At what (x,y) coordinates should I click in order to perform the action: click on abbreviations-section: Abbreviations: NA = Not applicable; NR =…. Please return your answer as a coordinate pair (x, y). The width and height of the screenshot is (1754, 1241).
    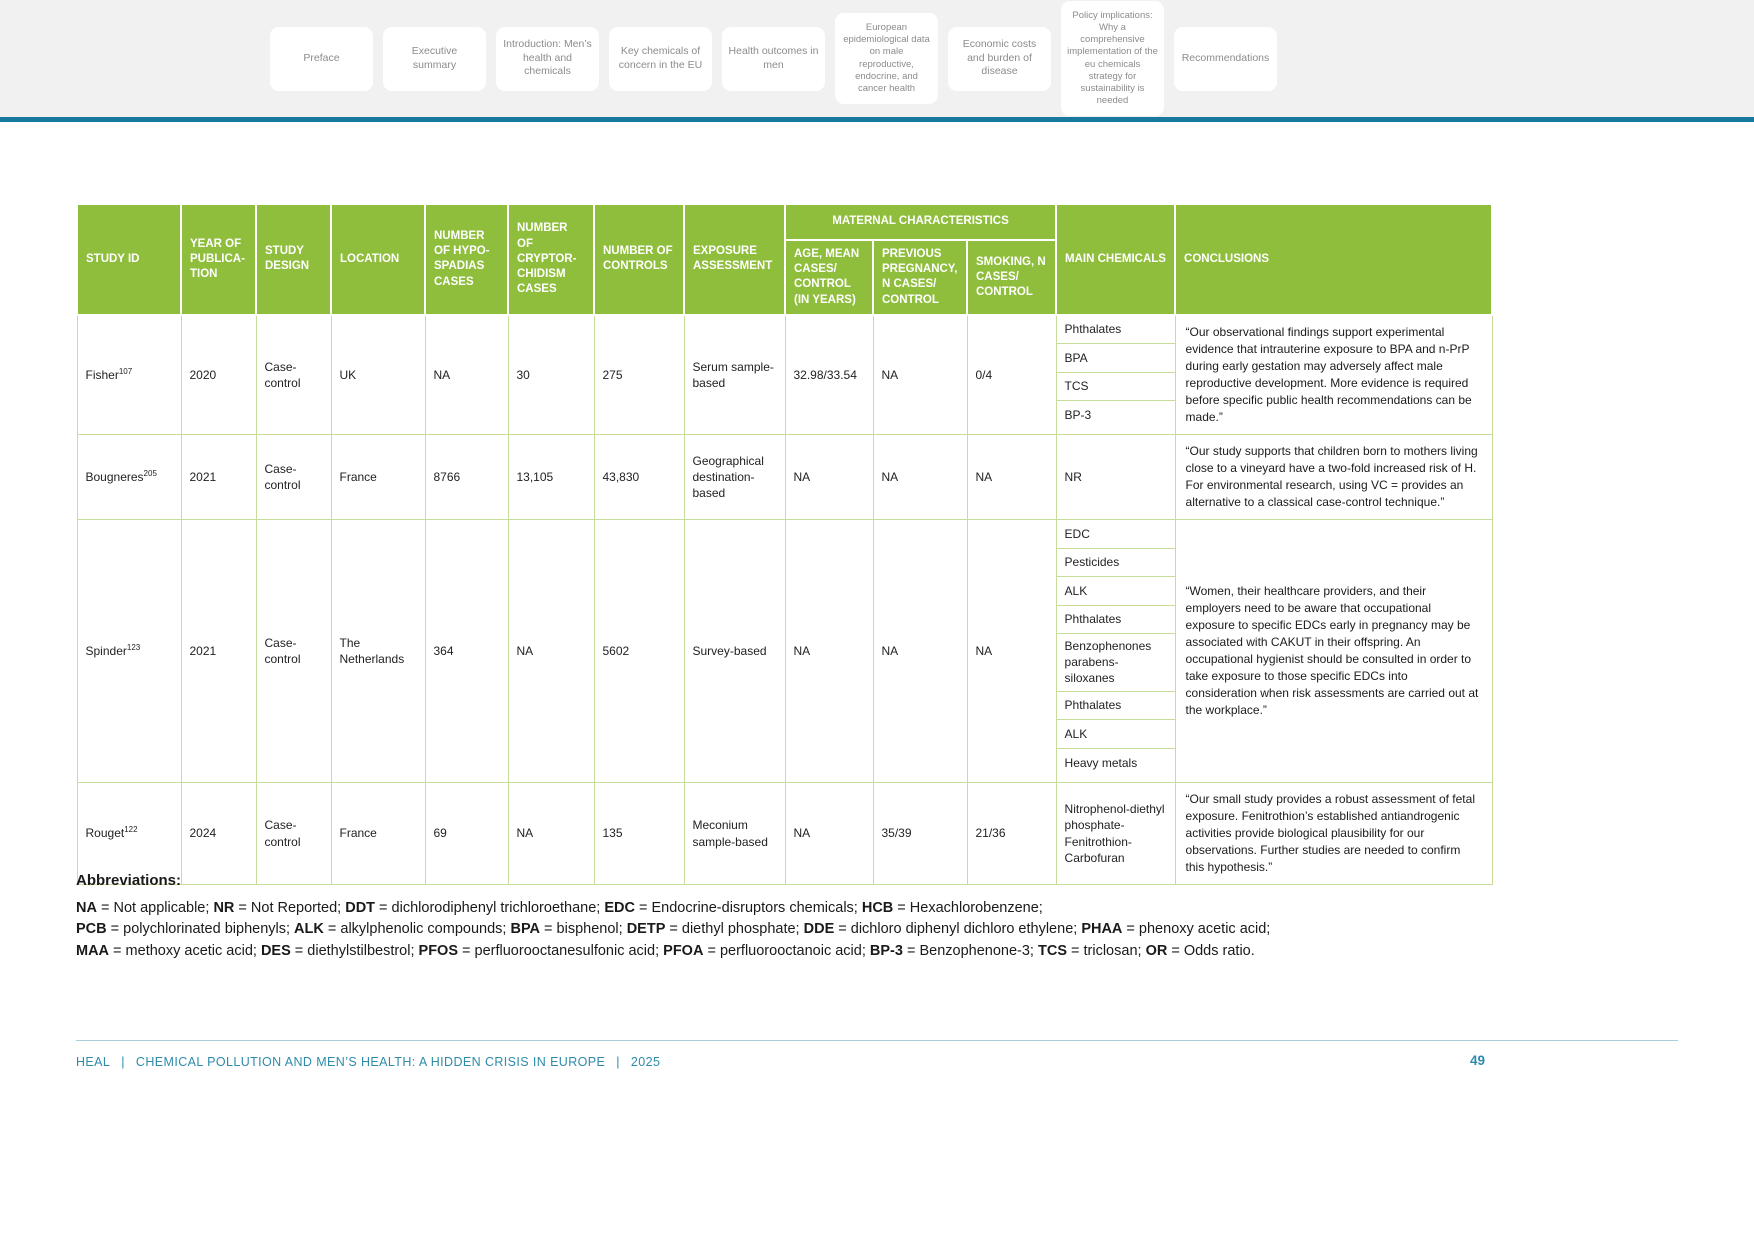
    Looking at the image, I should click on (866, 917).